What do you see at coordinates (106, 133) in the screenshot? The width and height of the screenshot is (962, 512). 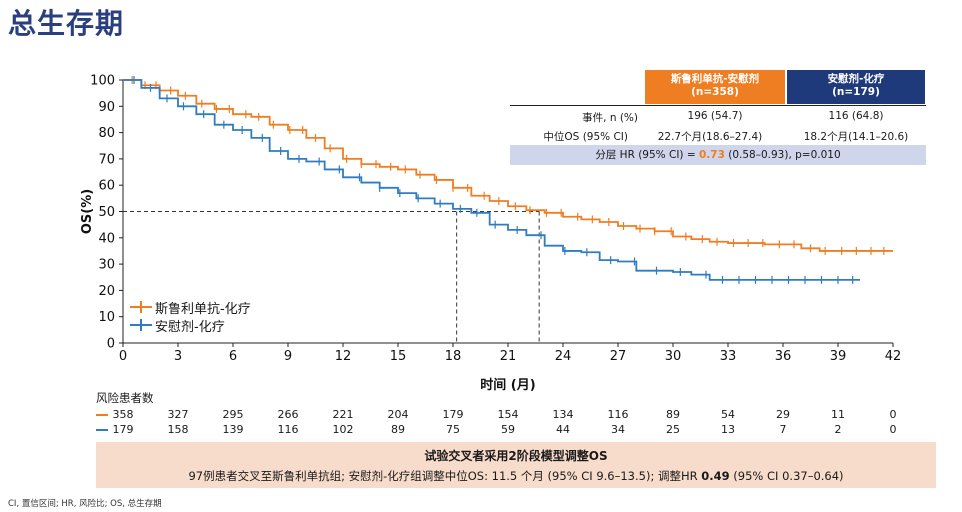 I see `y-tick-label: 80` at bounding box center [106, 133].